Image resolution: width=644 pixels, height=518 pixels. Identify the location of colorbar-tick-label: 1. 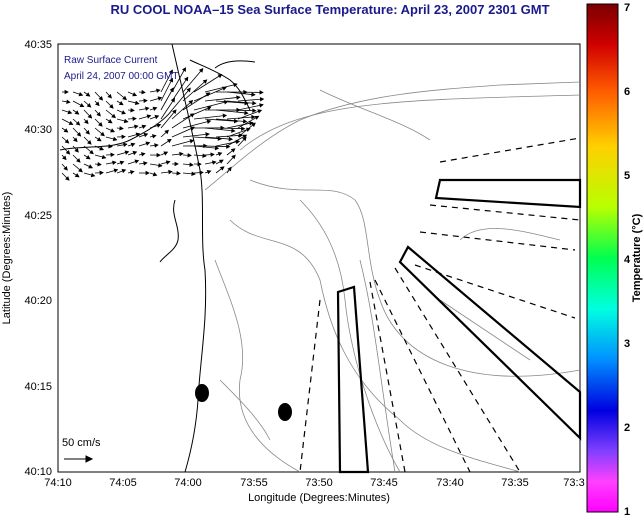
(627, 512).